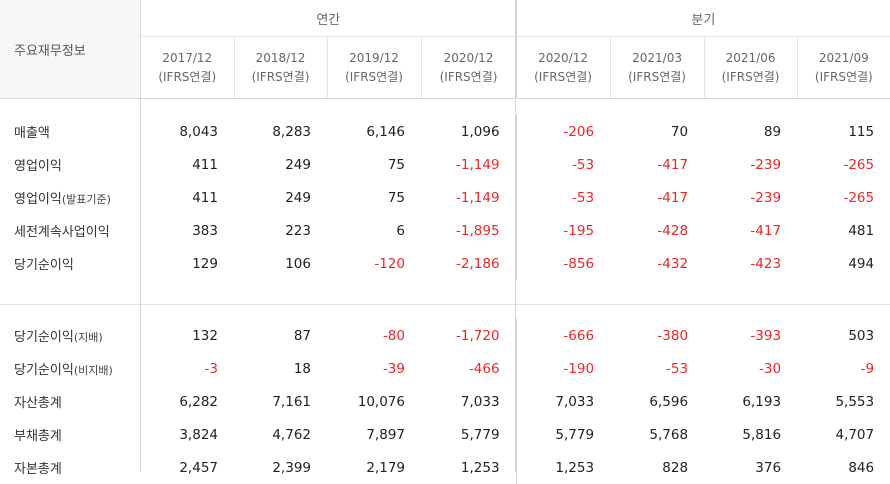 Image resolution: width=890 pixels, height=484 pixels. I want to click on table-cell: 828, so click(657, 467).